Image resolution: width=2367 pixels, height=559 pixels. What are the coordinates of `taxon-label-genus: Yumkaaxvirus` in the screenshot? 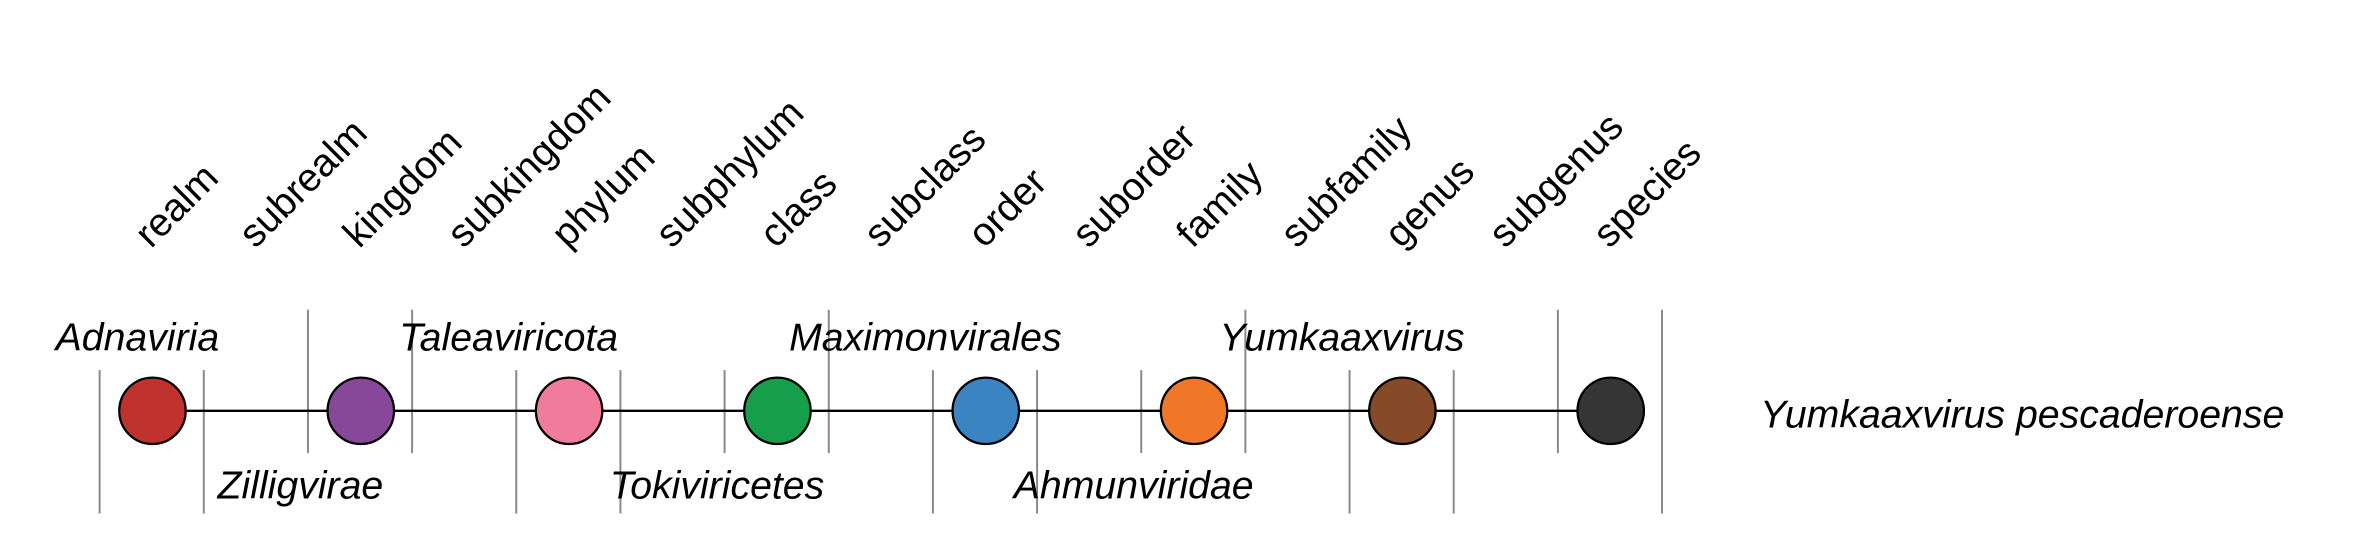 It's located at (1342, 337).